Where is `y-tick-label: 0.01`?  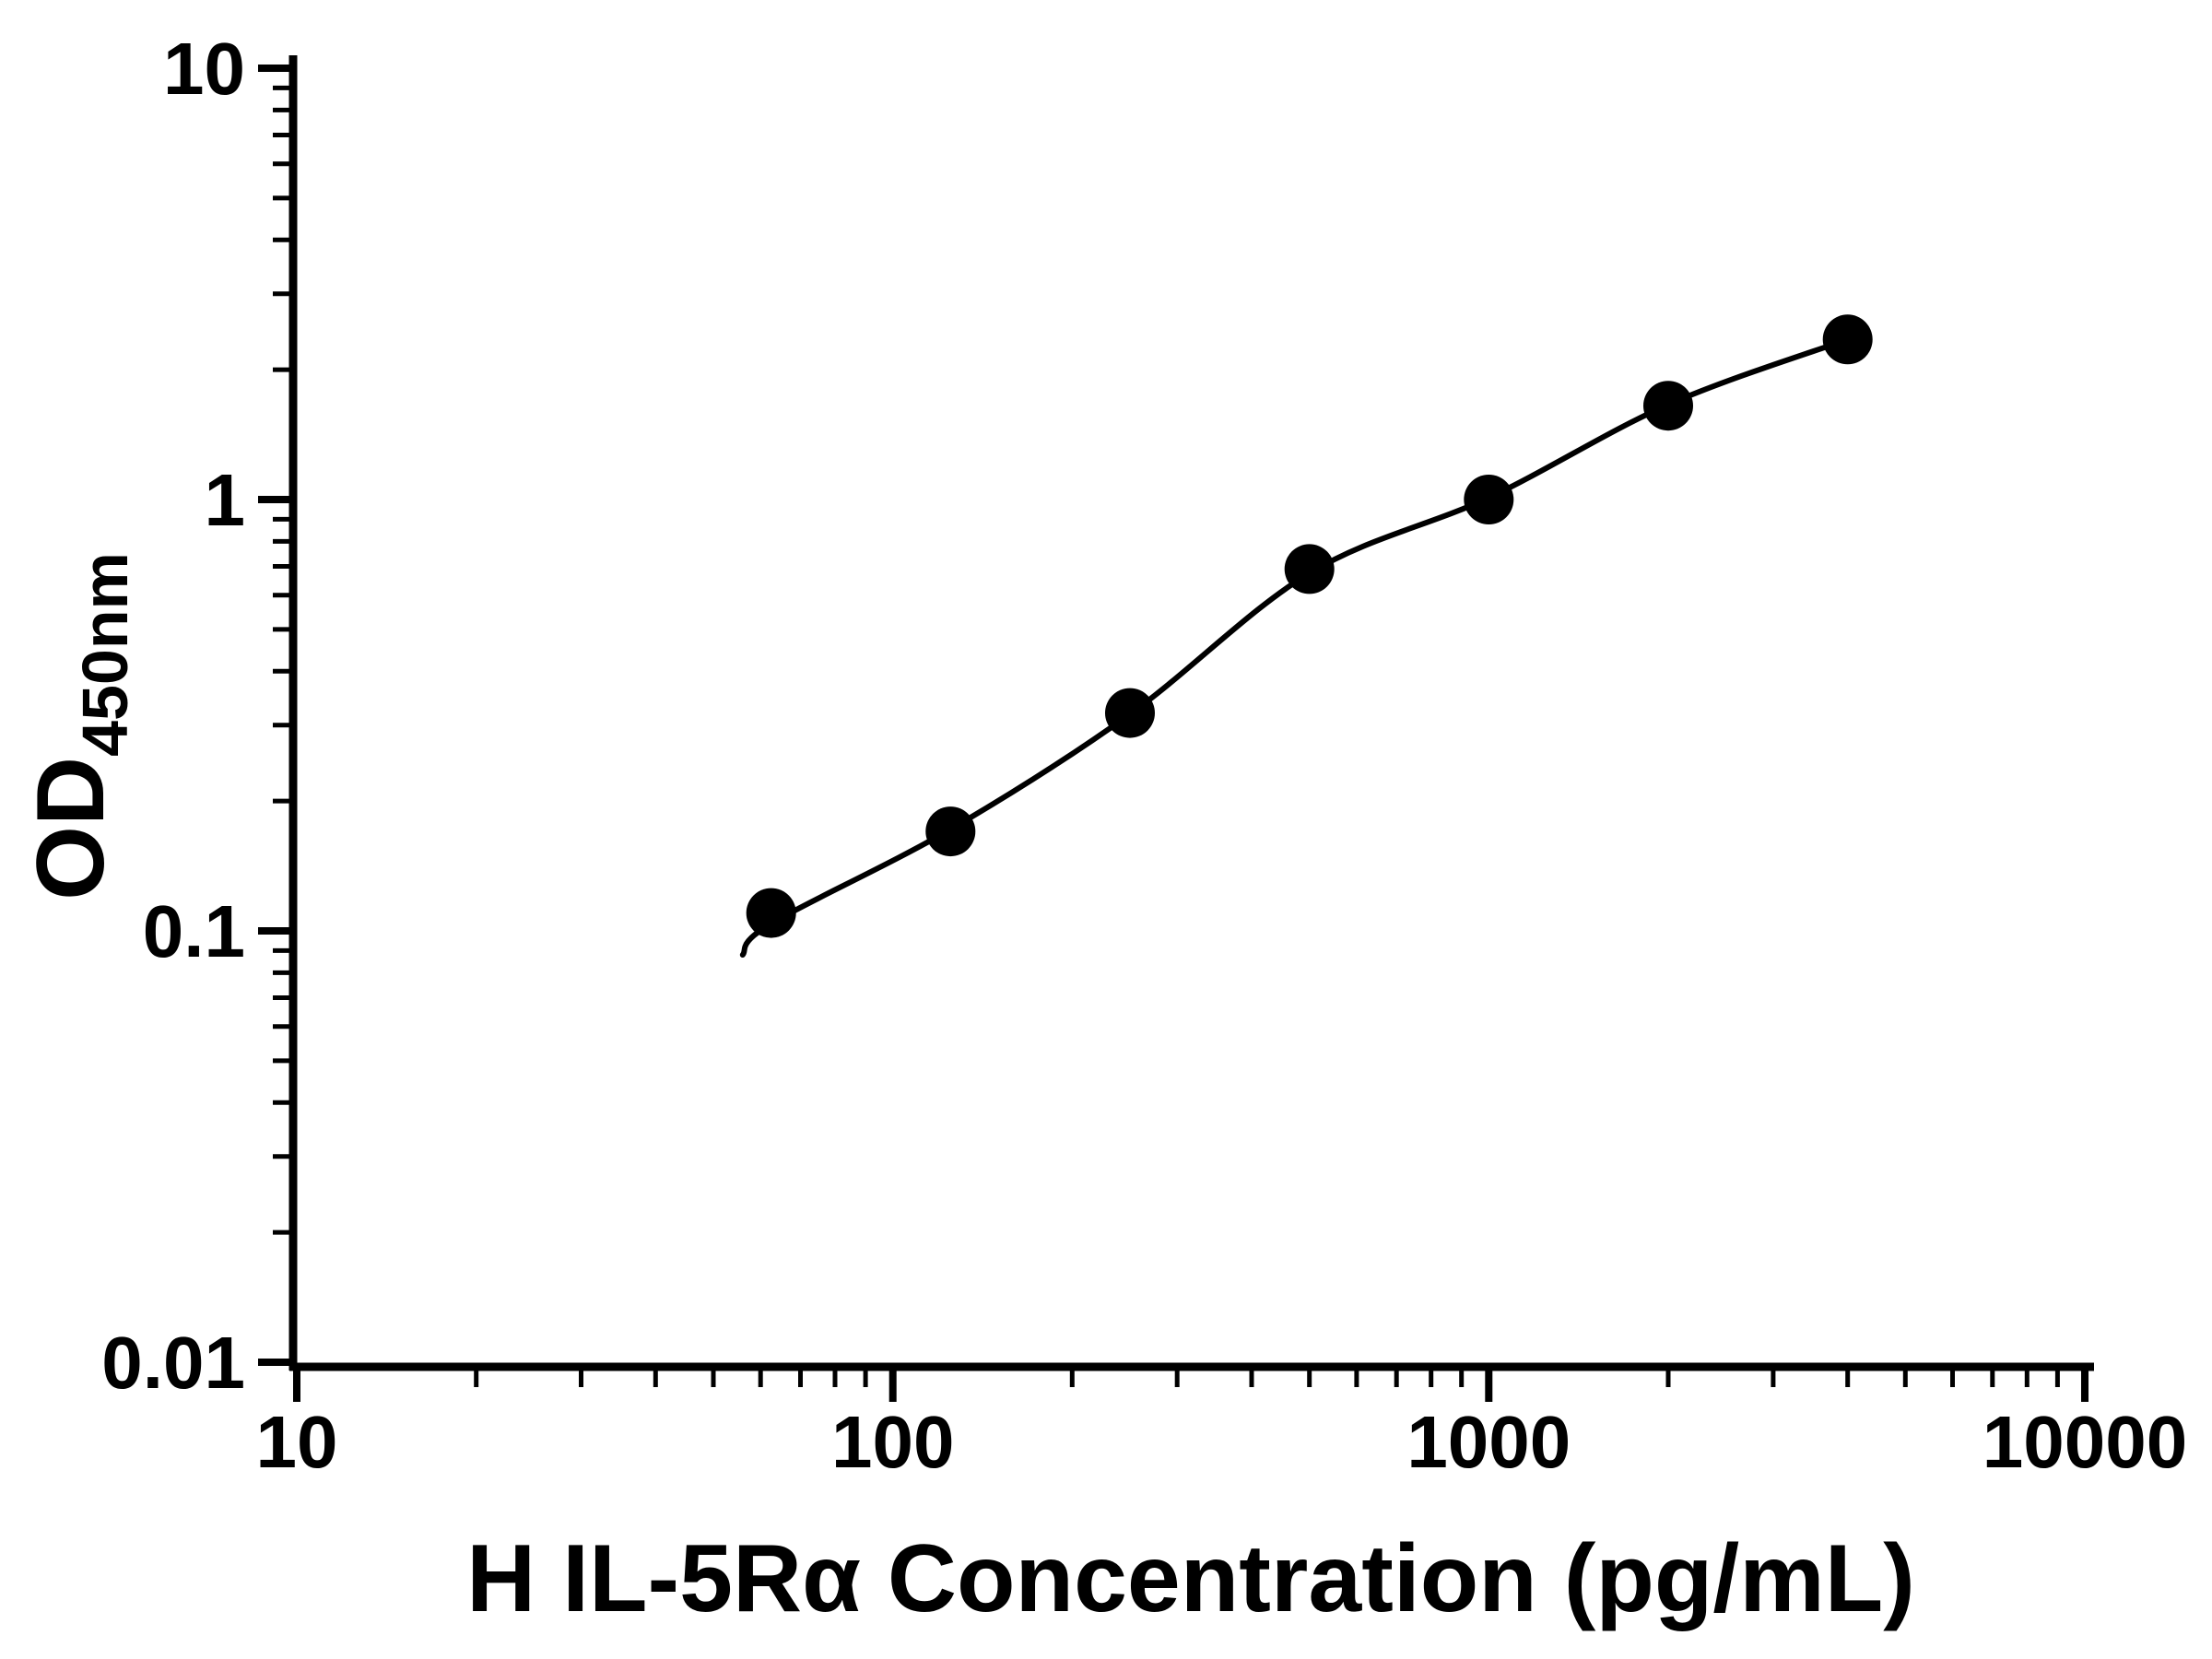 y-tick-label: 0.01 is located at coordinates (173, 1363).